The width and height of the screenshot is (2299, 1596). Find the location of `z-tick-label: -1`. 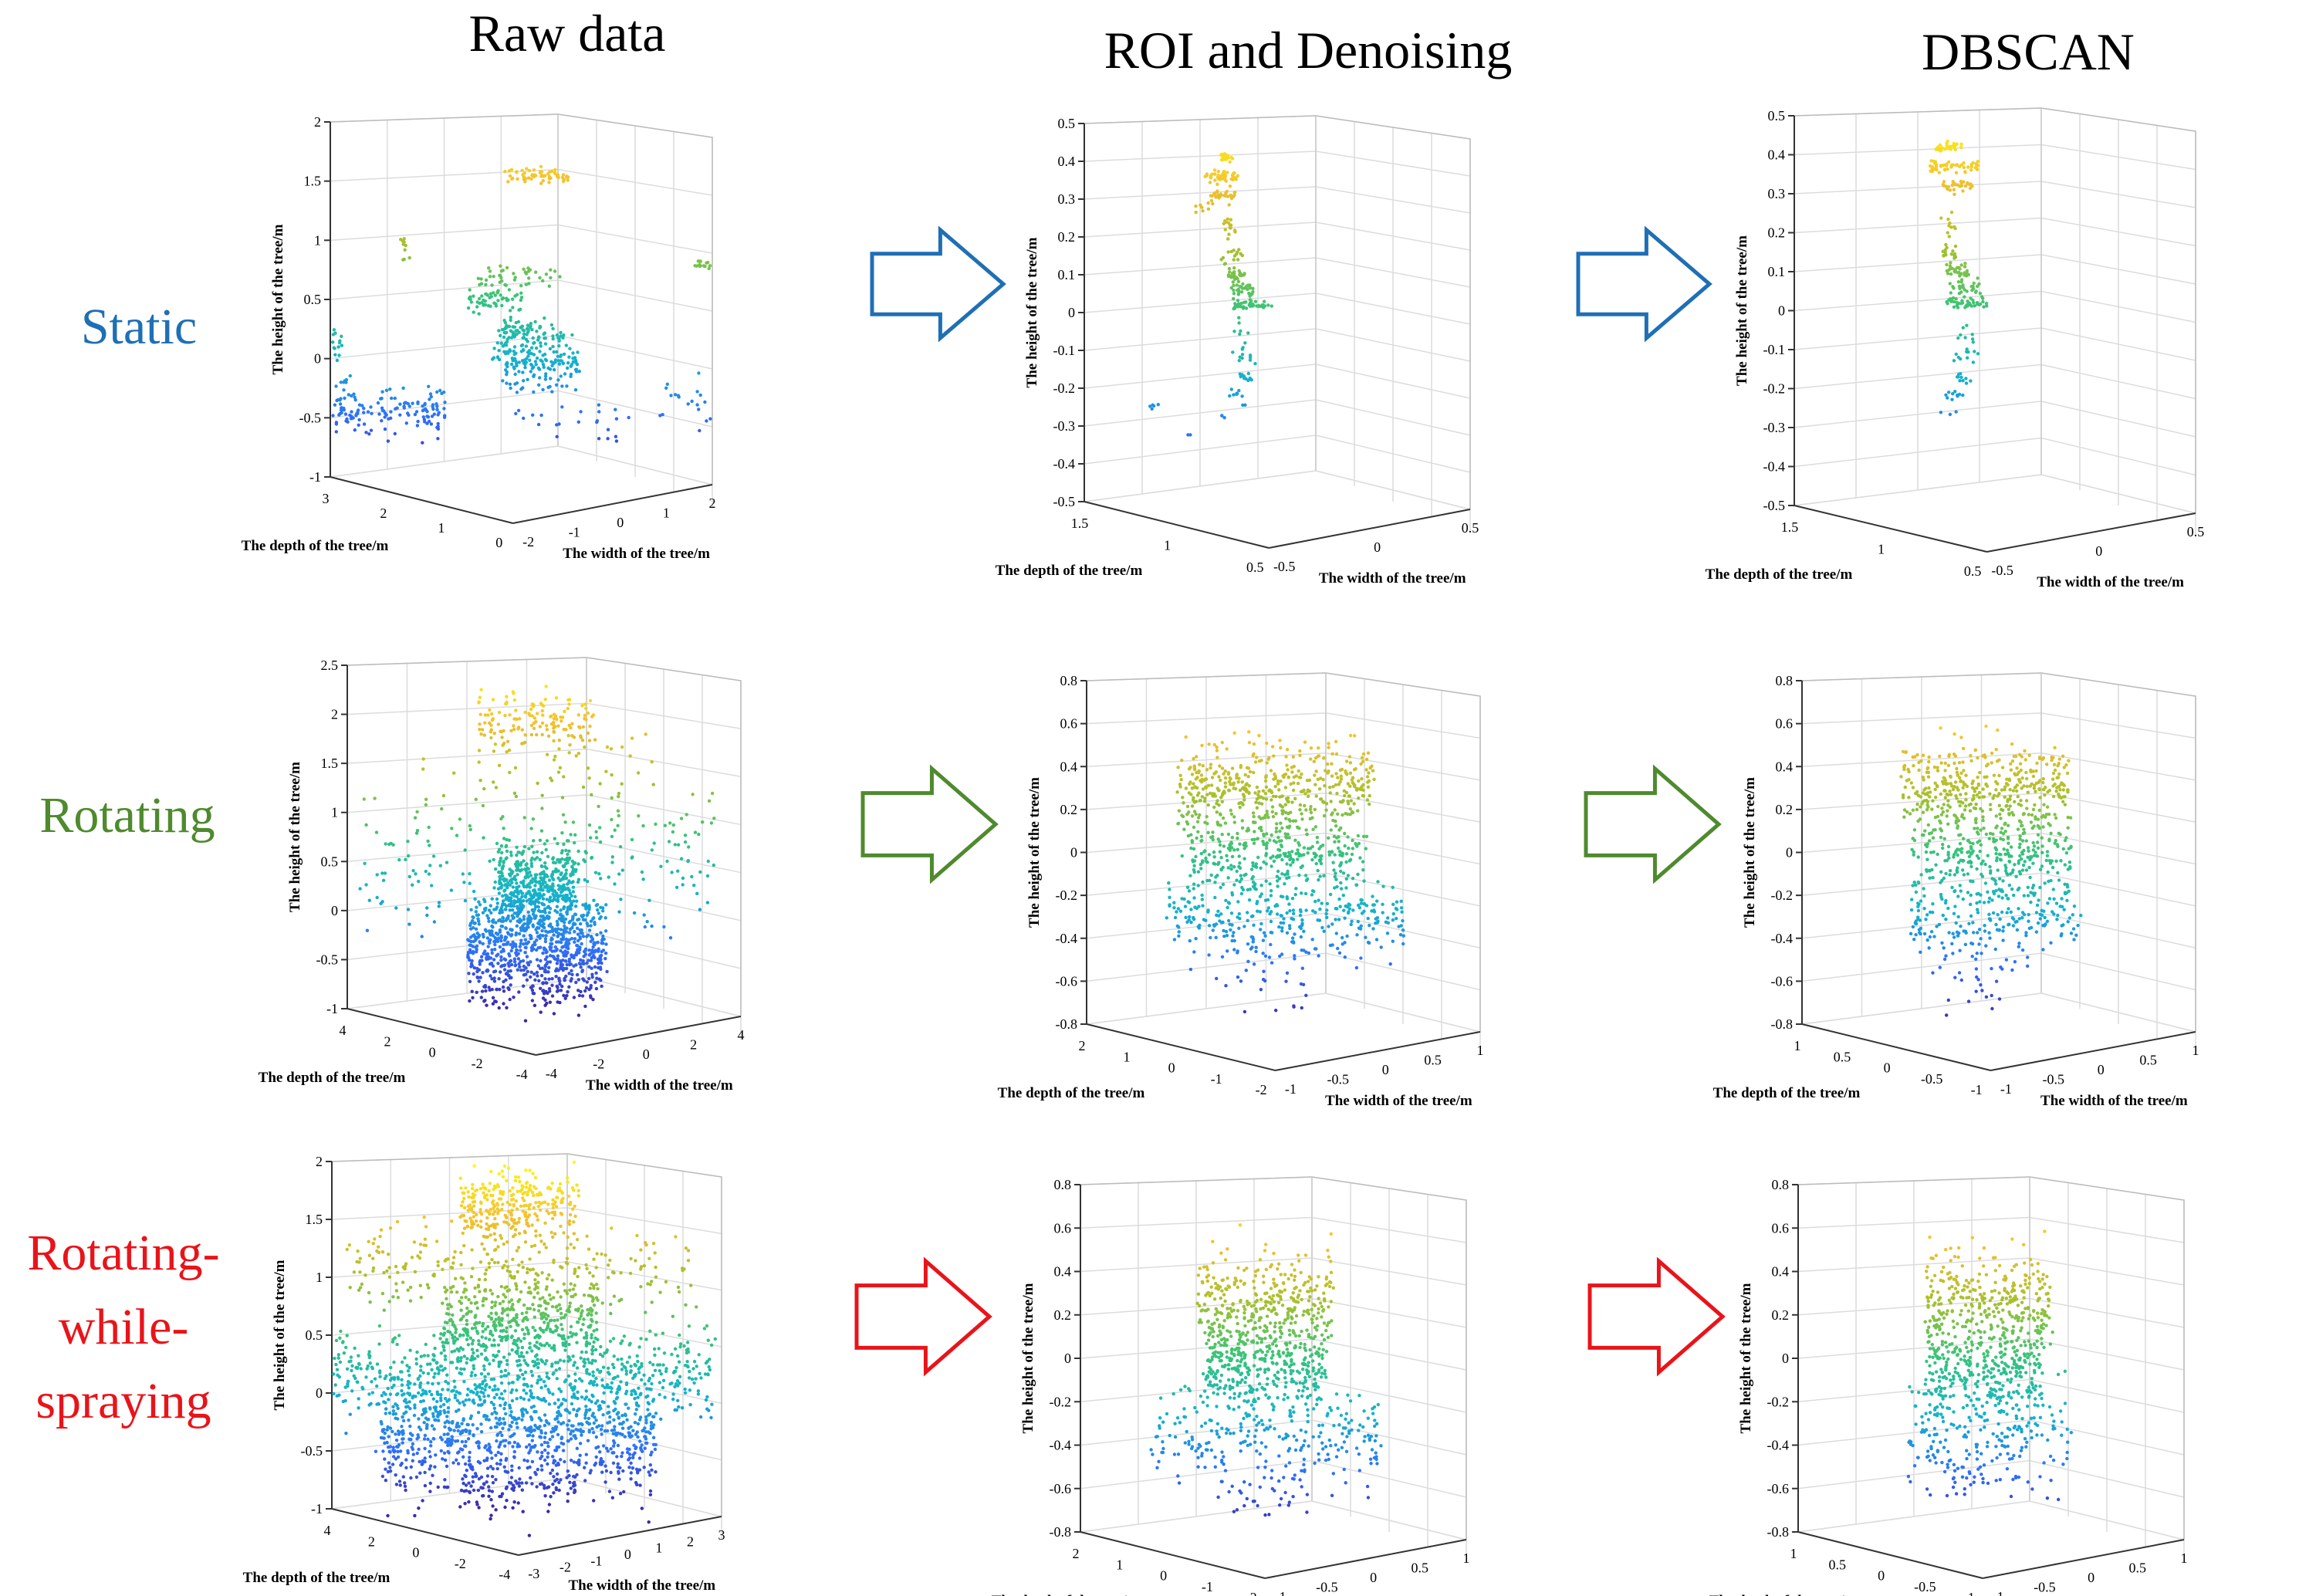

z-tick-label: -1 is located at coordinates (332, 1009).